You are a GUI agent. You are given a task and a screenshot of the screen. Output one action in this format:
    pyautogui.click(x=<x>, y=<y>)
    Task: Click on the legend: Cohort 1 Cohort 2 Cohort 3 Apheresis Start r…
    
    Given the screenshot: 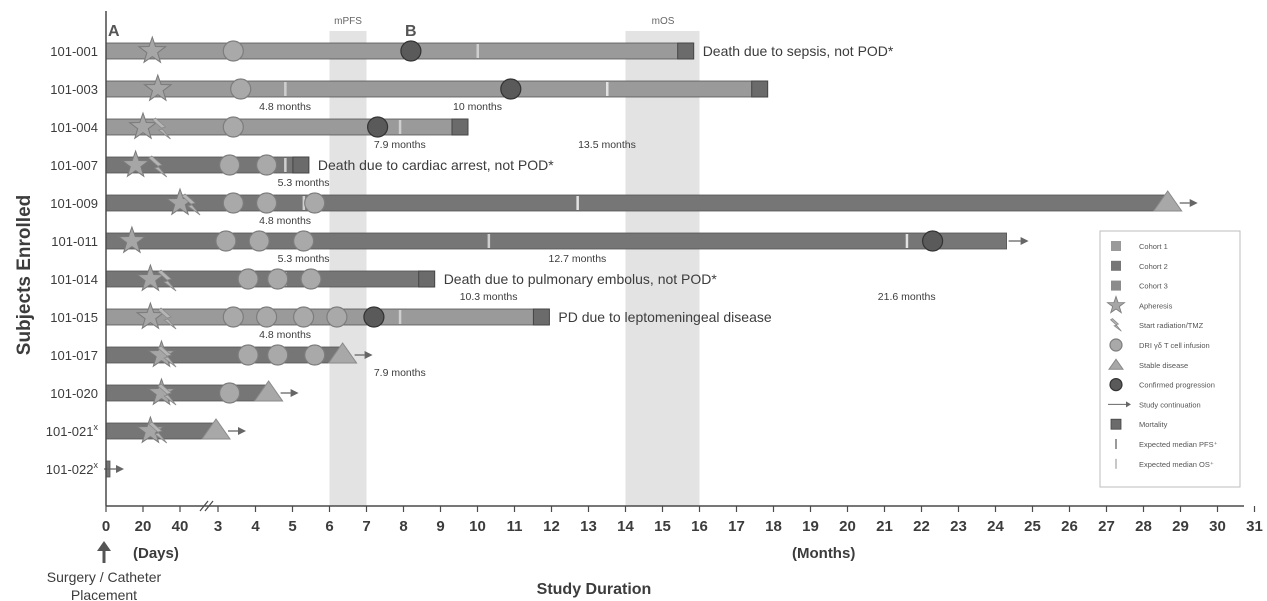 What is the action you would take?
    pyautogui.click(x=1170, y=359)
    